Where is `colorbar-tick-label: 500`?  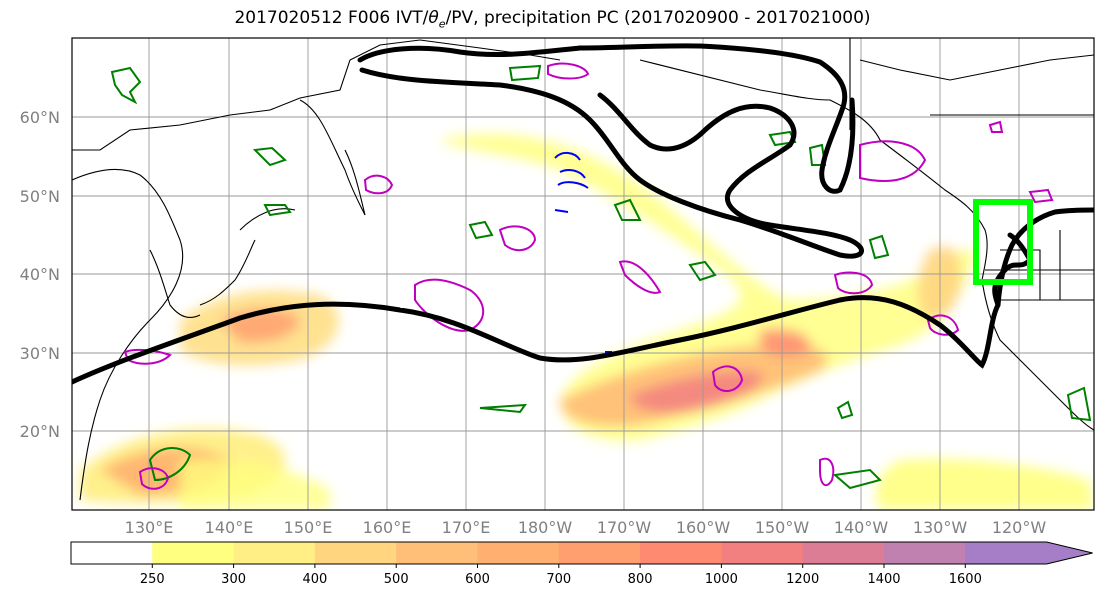
colorbar-tick-label: 500 is located at coordinates (396, 579).